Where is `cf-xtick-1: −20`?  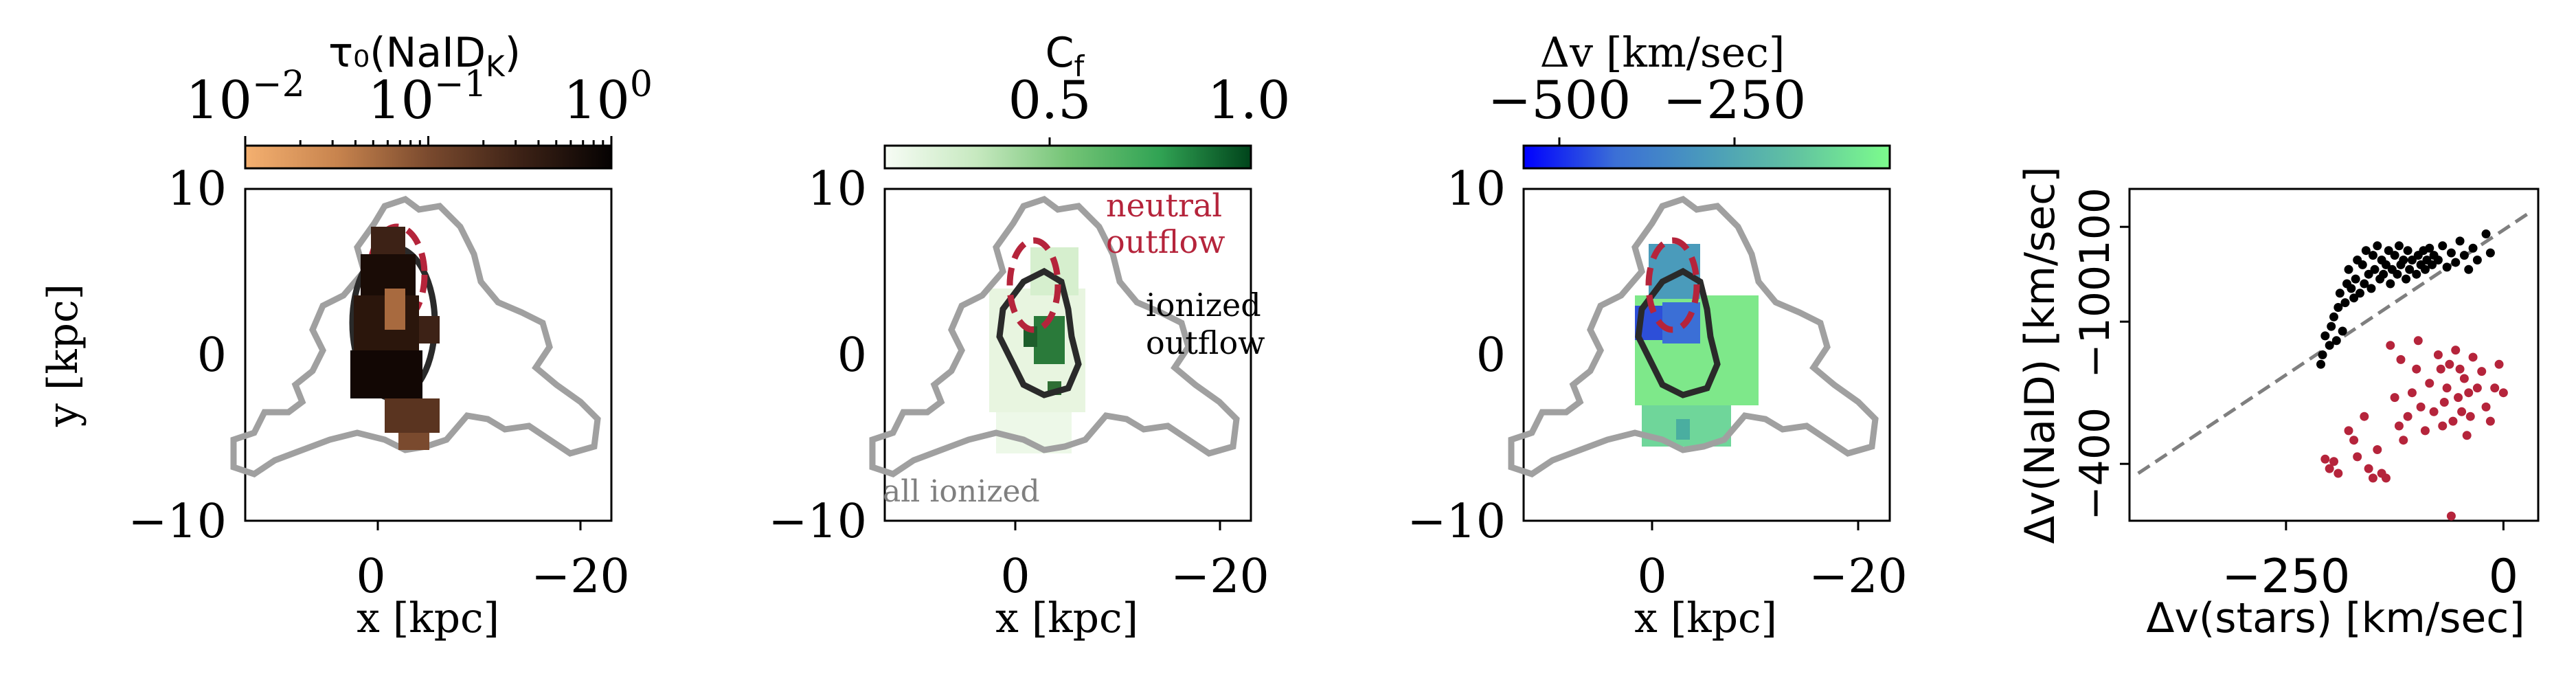 cf-xtick-1: −20 is located at coordinates (1220, 577).